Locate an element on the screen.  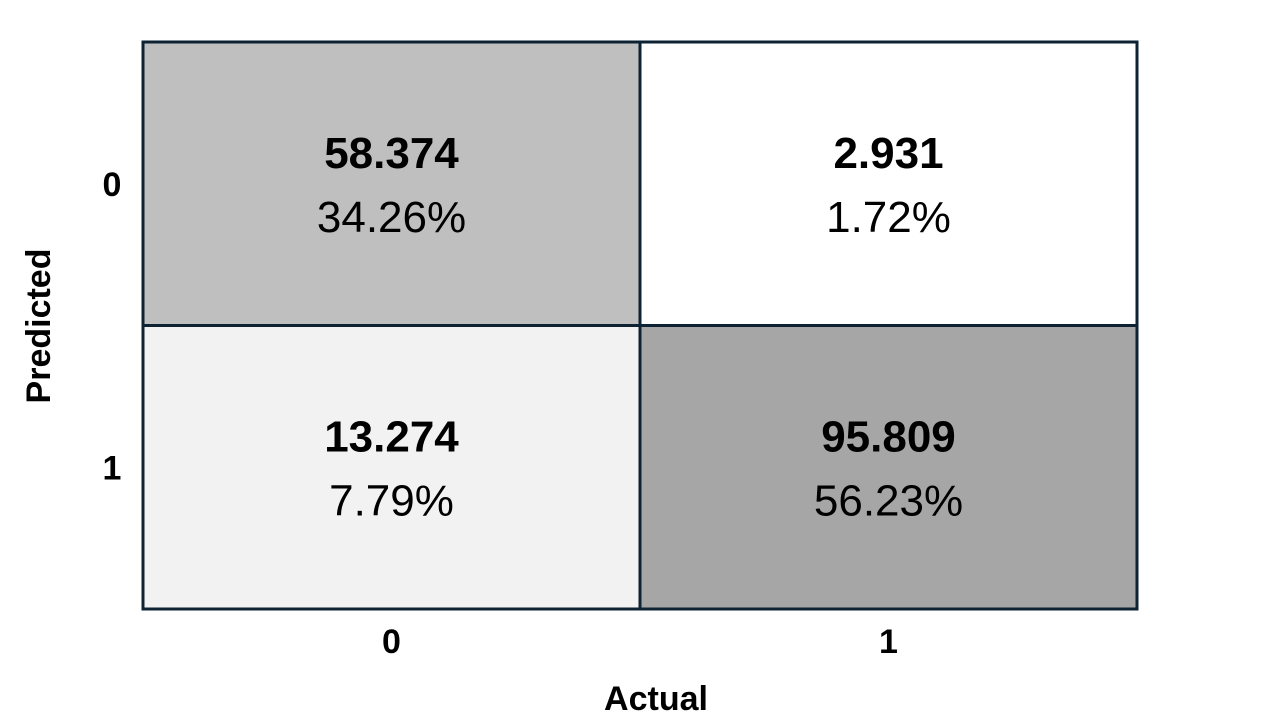
x-tick-label-1: 1 is located at coordinates (888, 642).